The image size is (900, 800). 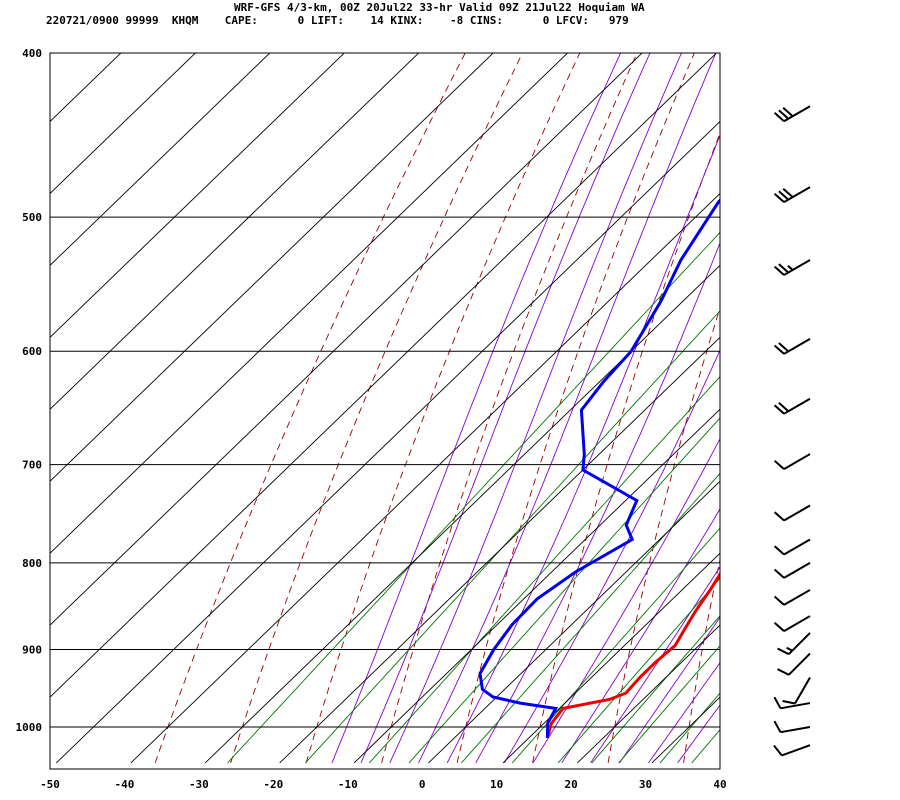 I want to click on x-tick-label: 10, so click(x=496, y=784).